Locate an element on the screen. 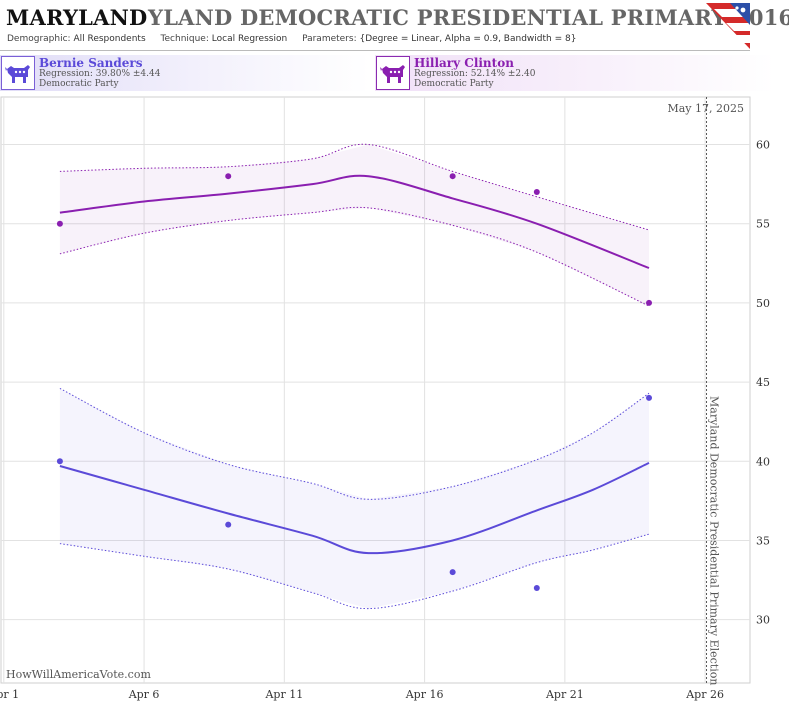 This screenshot has height=704, width=789. y-tick-label: 40 is located at coordinates (763, 461).